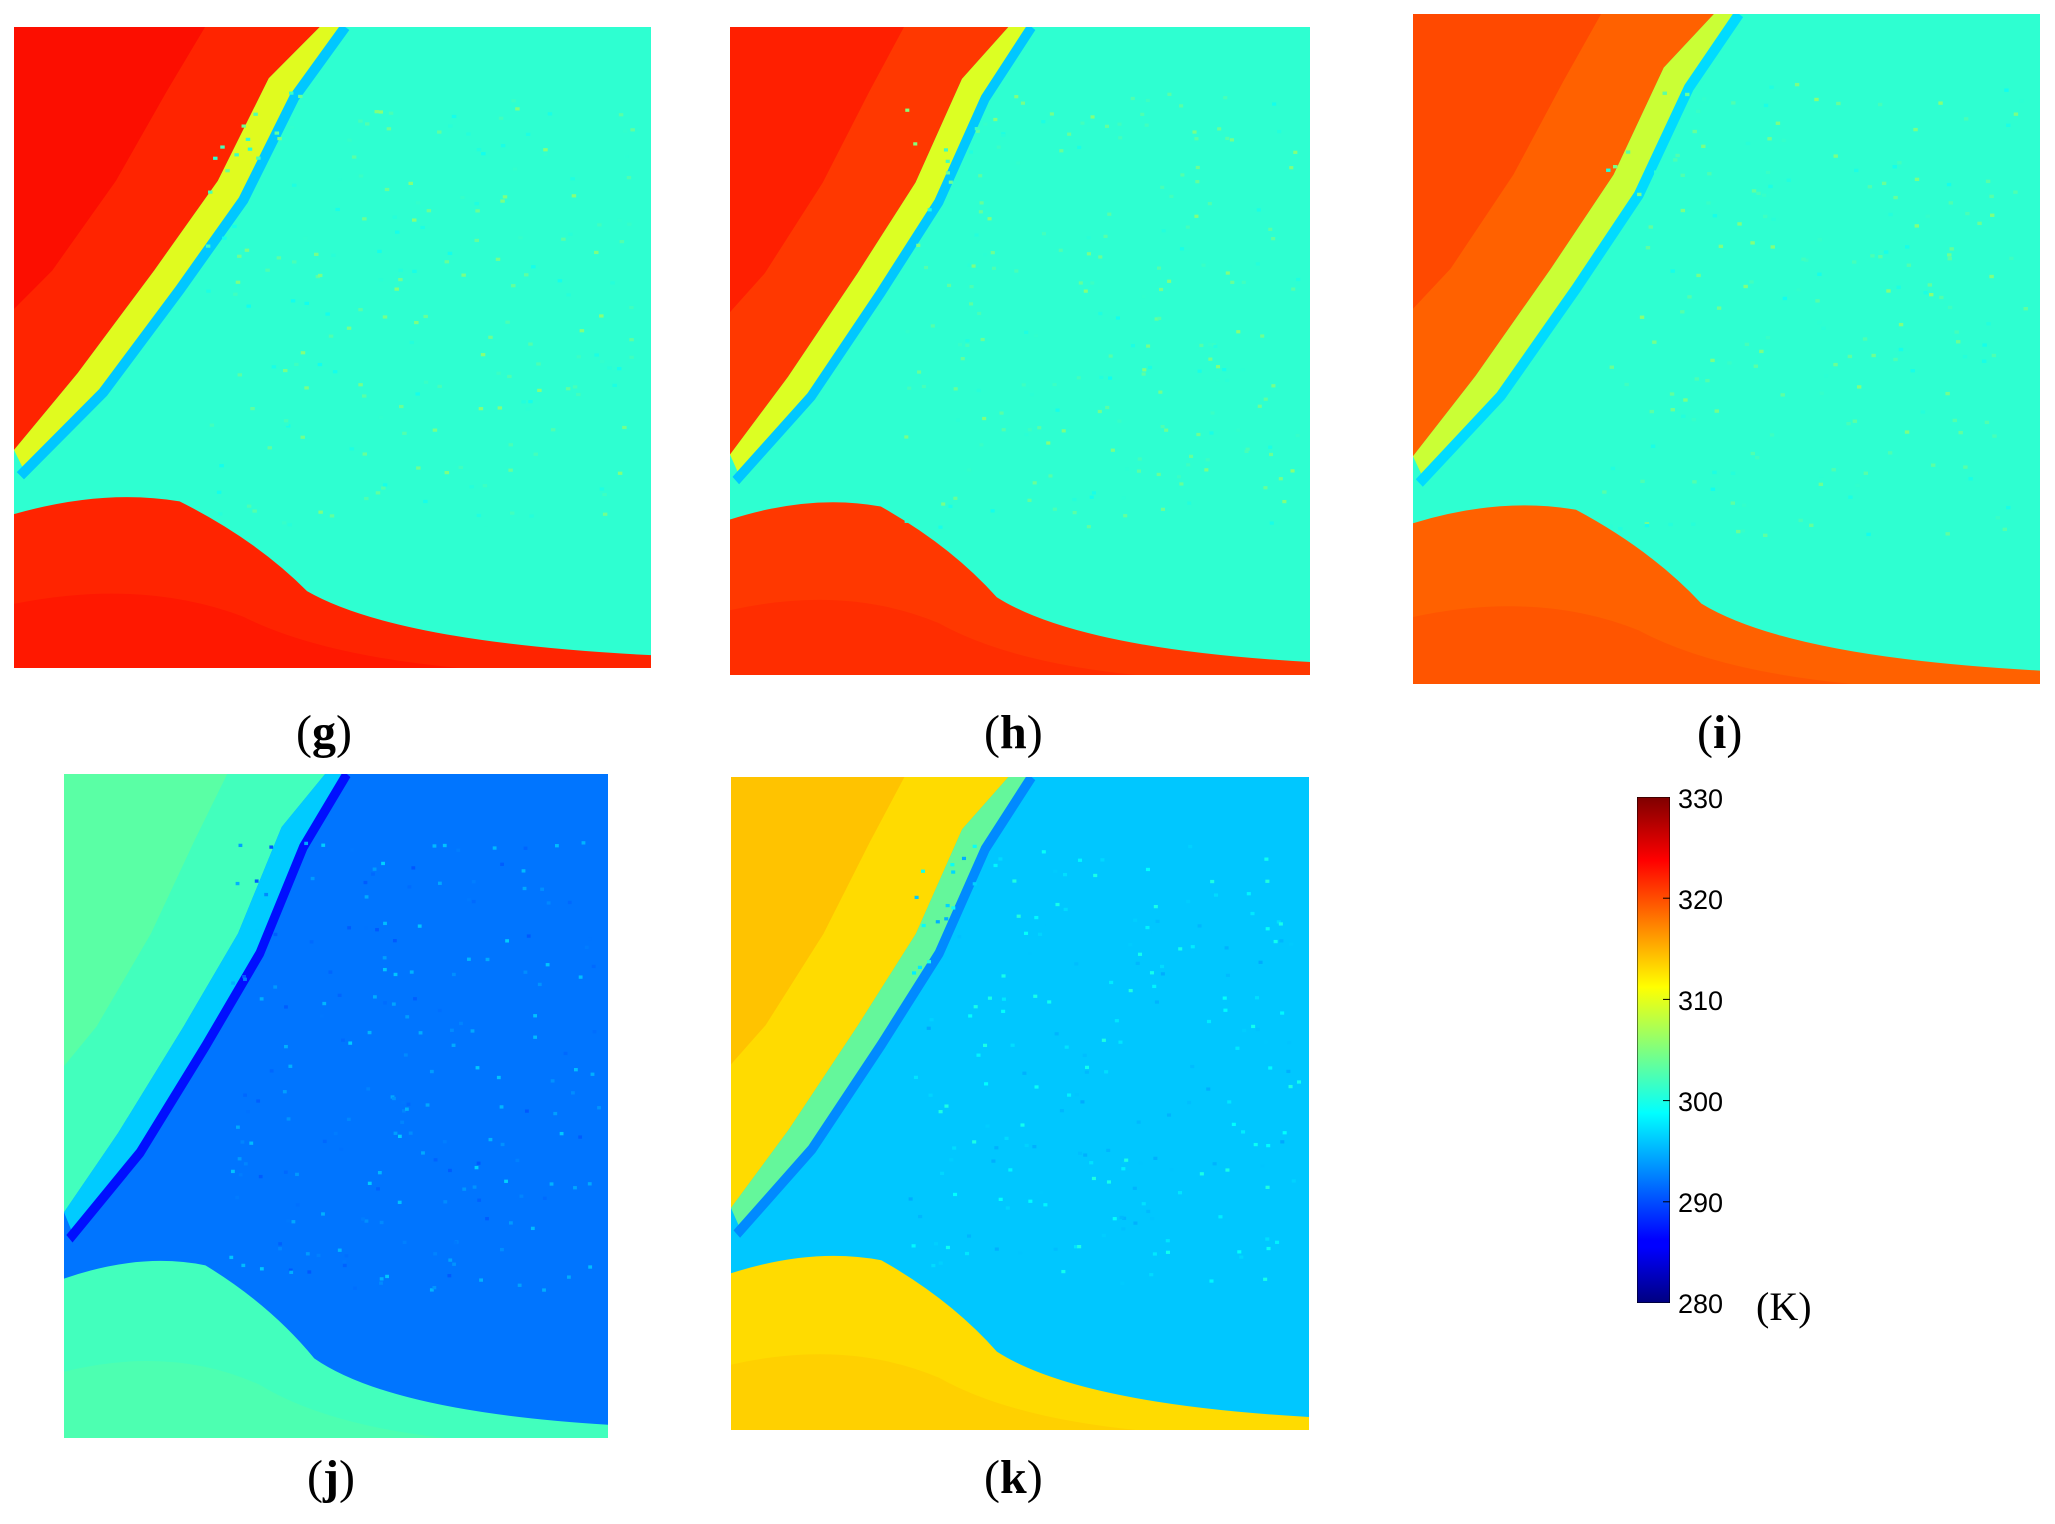 The width and height of the screenshot is (2055, 1524). I want to click on panel-caption-j: (j), so click(331, 1477).